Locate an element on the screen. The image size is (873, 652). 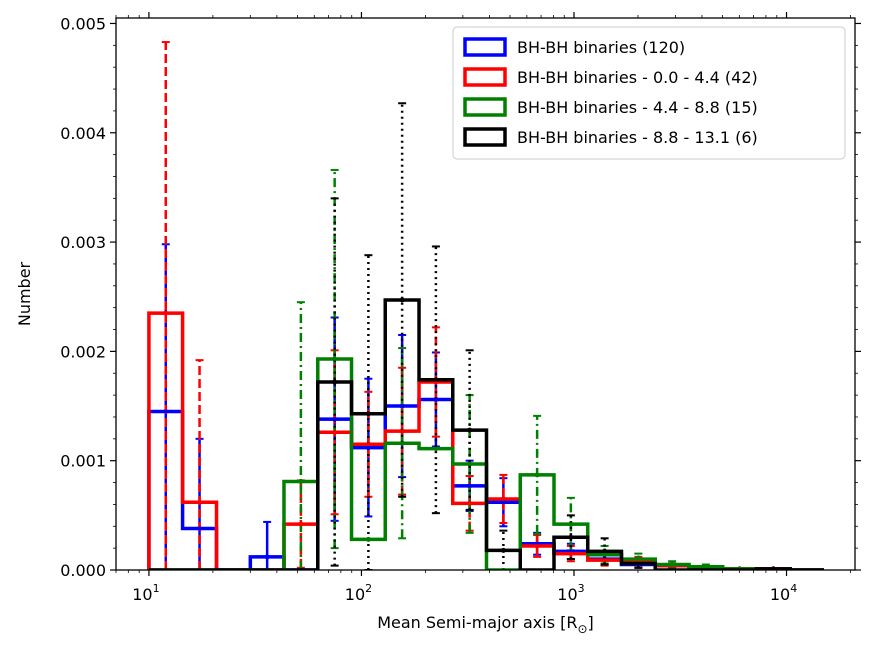
legend-label-2: BH-BH binaries - 4.4 - 8.8 (15) is located at coordinates (637, 107).